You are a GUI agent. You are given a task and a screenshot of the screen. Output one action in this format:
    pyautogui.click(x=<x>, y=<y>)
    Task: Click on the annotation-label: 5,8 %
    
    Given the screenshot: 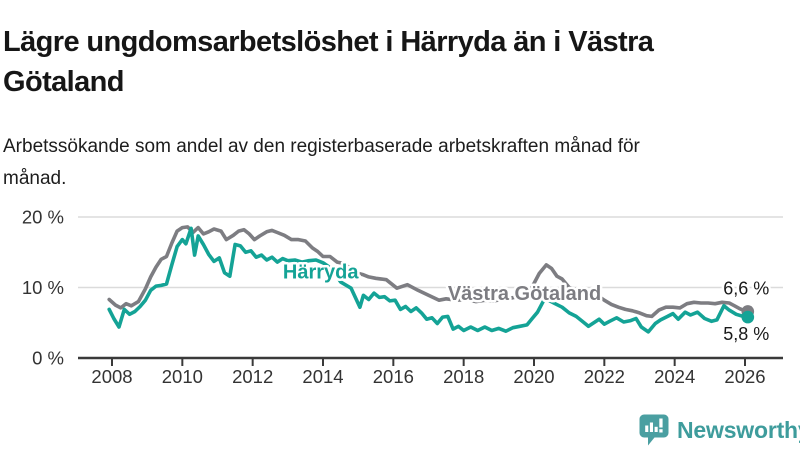 What is the action you would take?
    pyautogui.click(x=746, y=334)
    